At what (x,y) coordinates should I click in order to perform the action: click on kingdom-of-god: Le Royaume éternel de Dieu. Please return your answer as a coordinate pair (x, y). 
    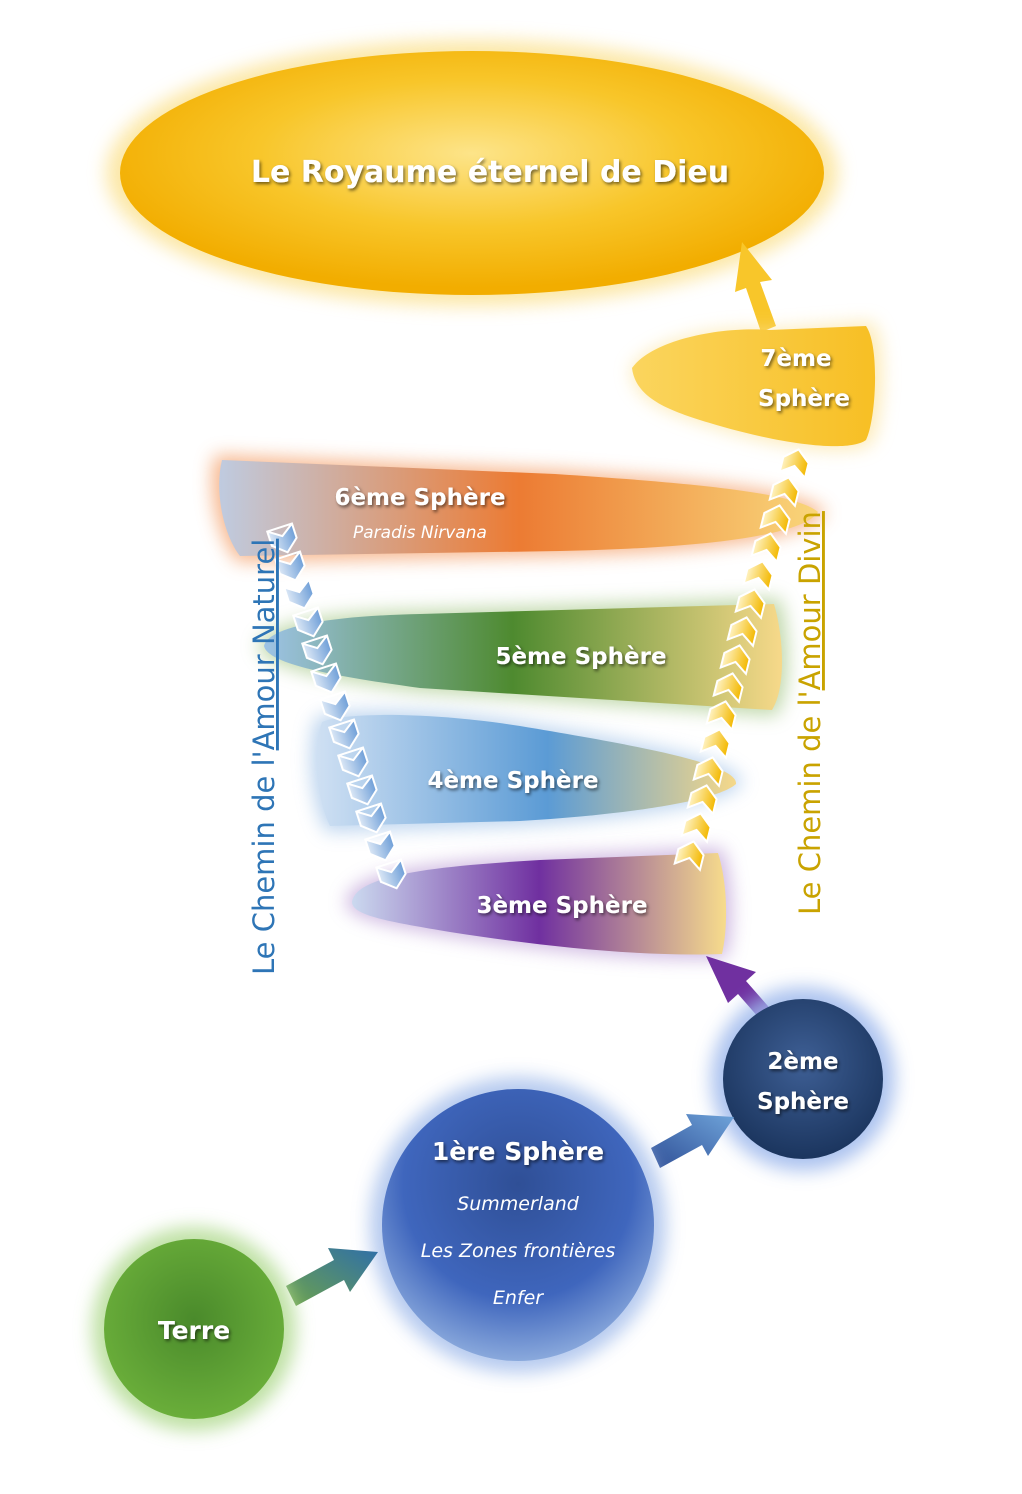
    Looking at the image, I should click on (472, 173).